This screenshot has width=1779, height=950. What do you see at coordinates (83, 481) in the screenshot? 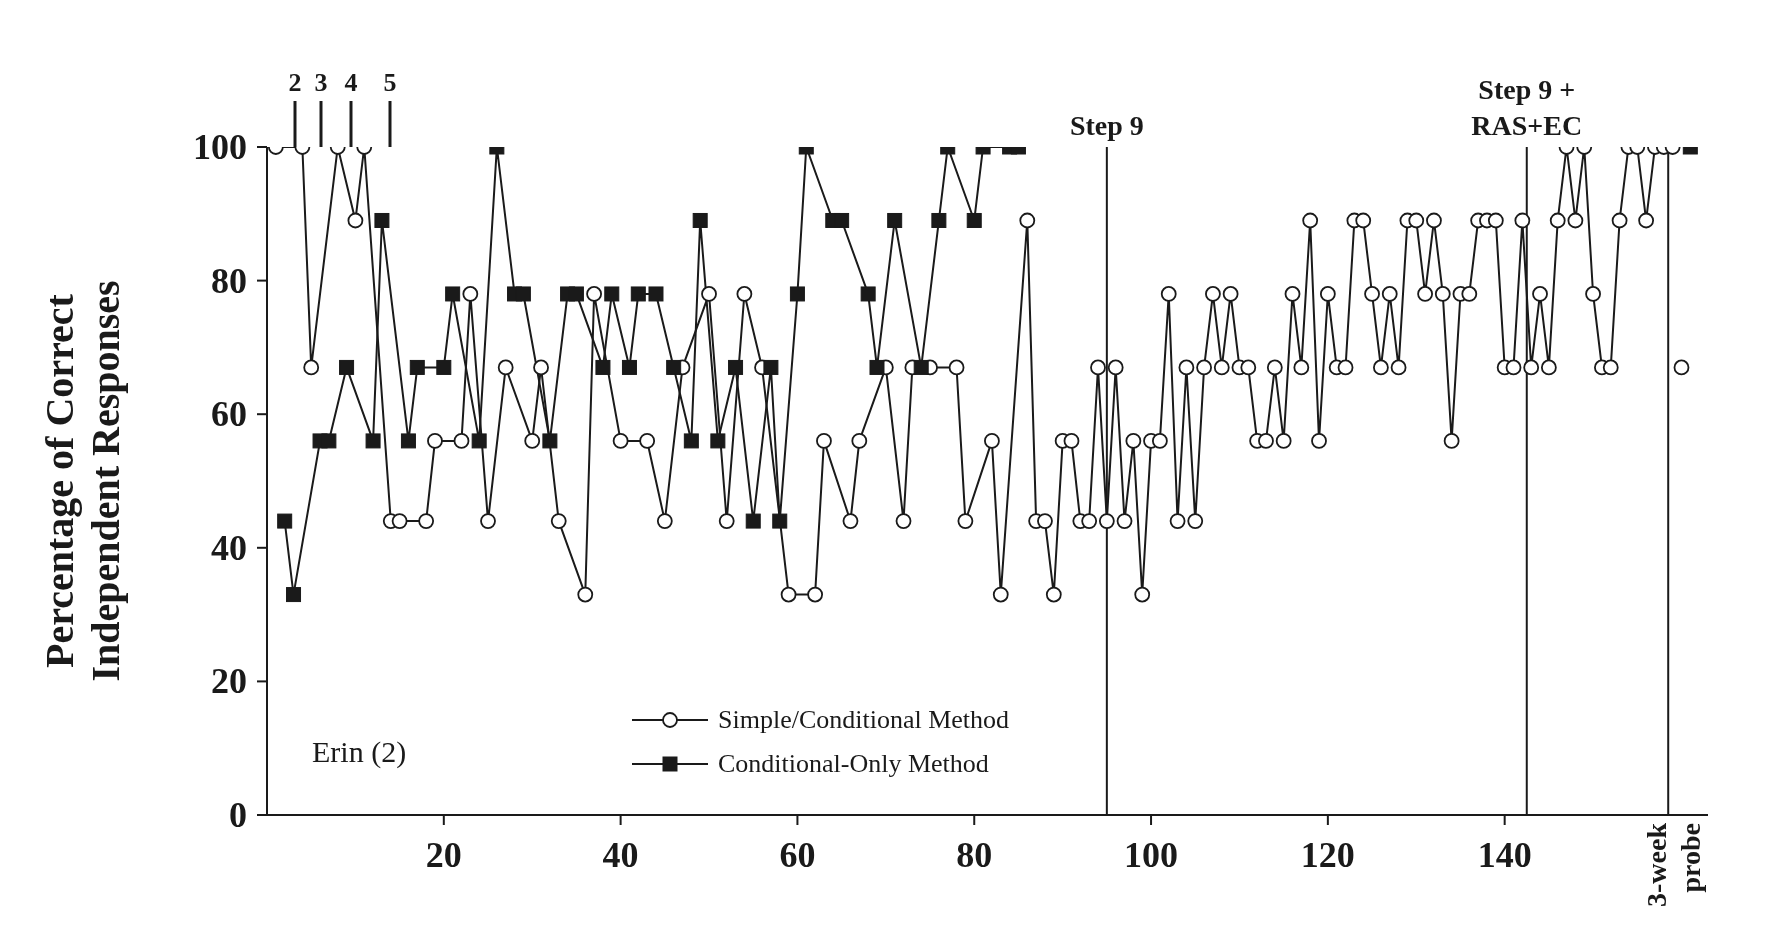
I see `y-axis-title: Percentage of Correct Independent Responses` at bounding box center [83, 481].